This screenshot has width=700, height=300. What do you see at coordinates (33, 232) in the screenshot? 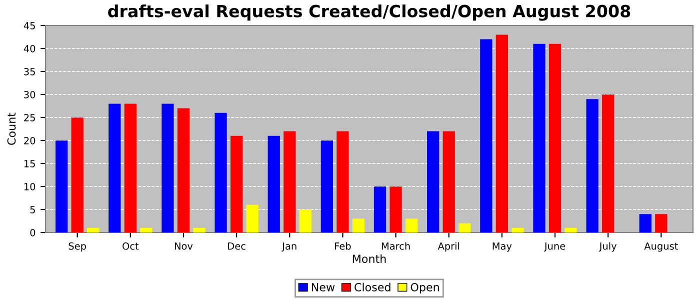
I see `y-tick-label: 0` at bounding box center [33, 232].